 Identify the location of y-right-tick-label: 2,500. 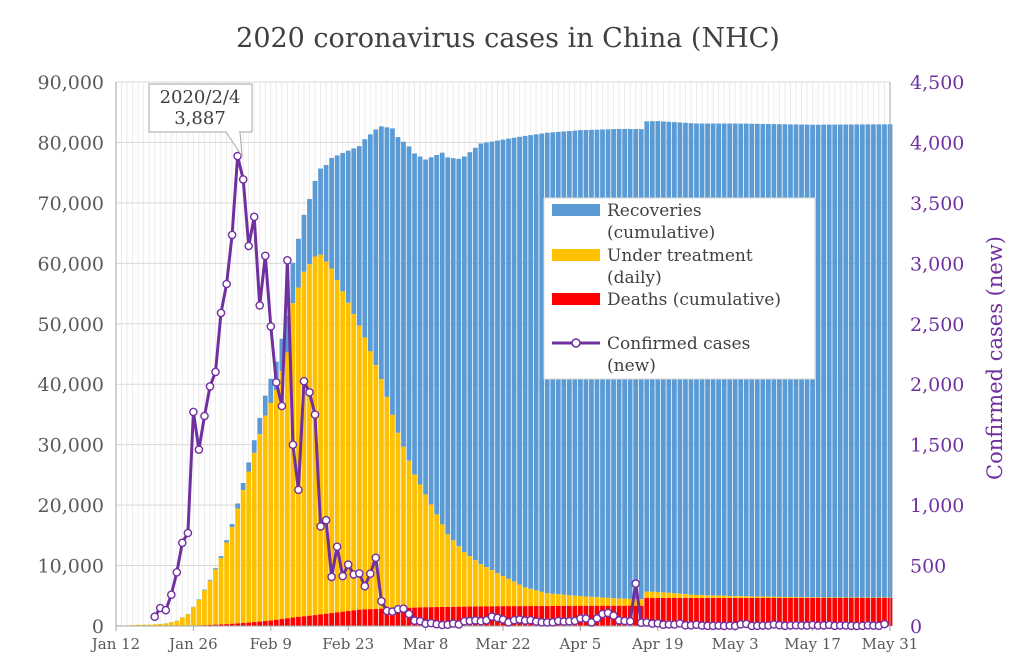
(937, 325).